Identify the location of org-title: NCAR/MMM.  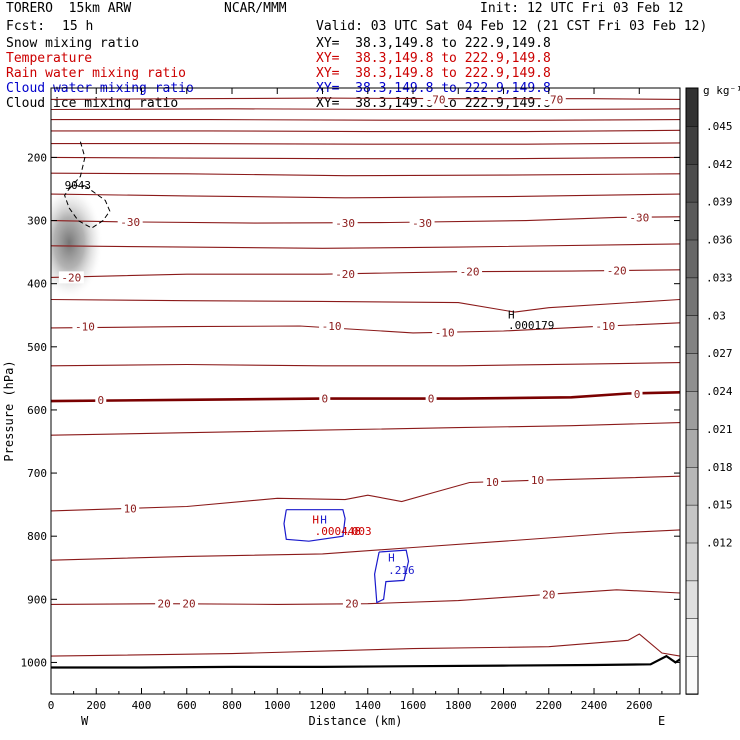
(255, 8).